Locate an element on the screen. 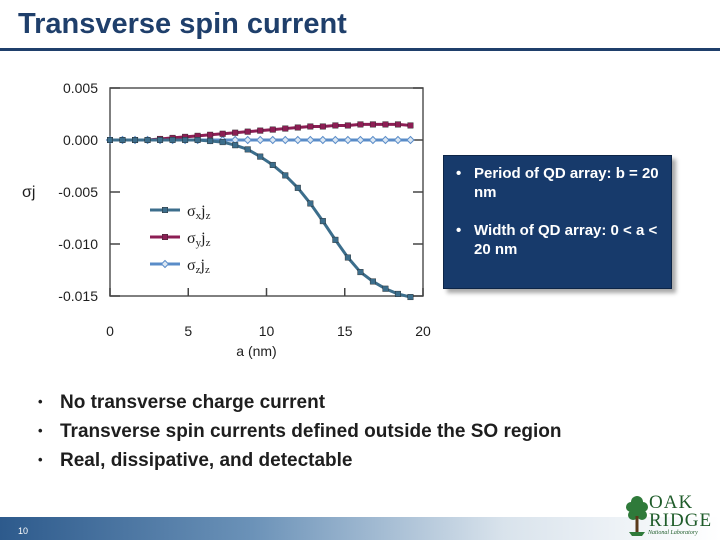  x-tick-label: 5 is located at coordinates (188, 331).